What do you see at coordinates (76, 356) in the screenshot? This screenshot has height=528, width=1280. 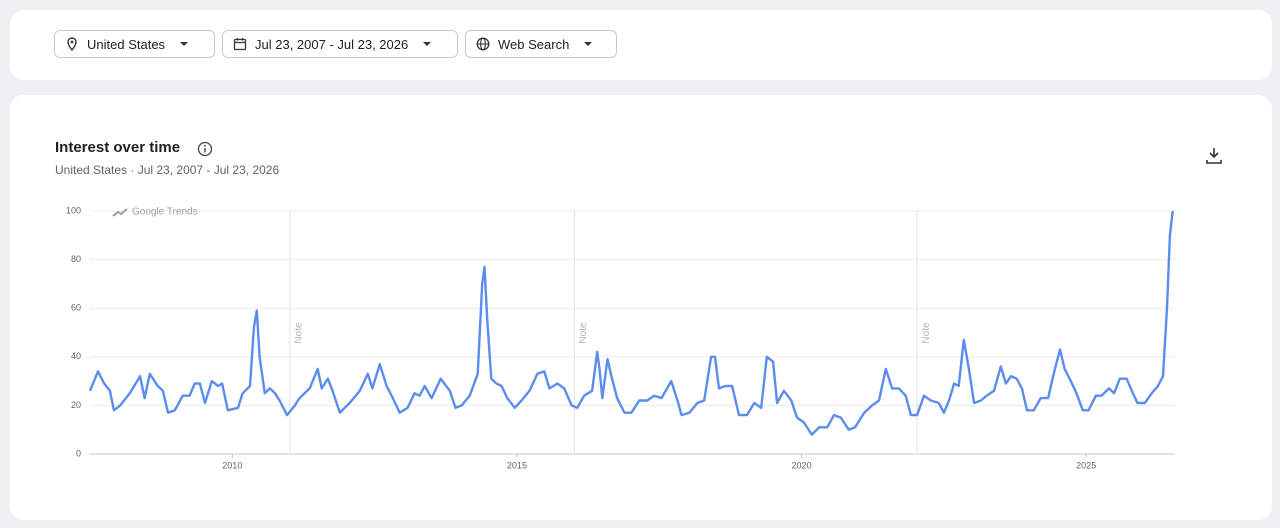 I see `y-tick-label: 40` at bounding box center [76, 356].